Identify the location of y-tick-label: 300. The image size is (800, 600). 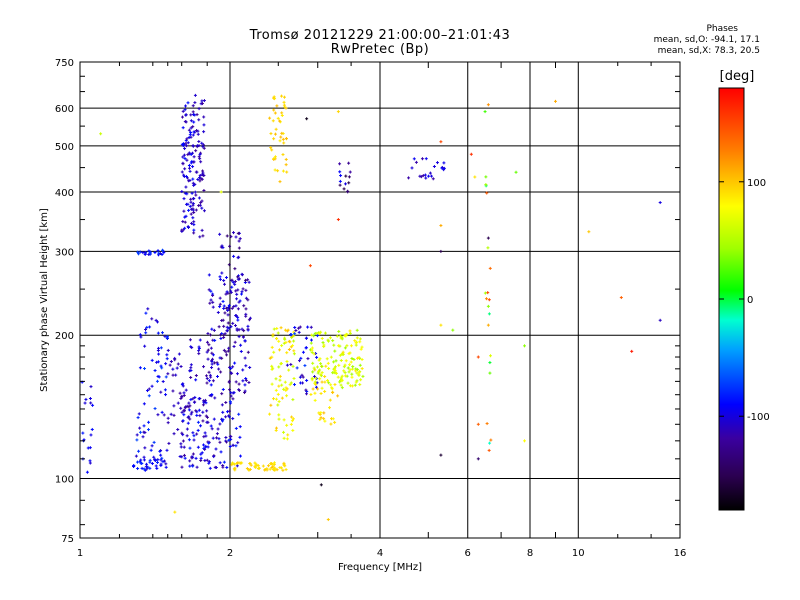
(64, 252).